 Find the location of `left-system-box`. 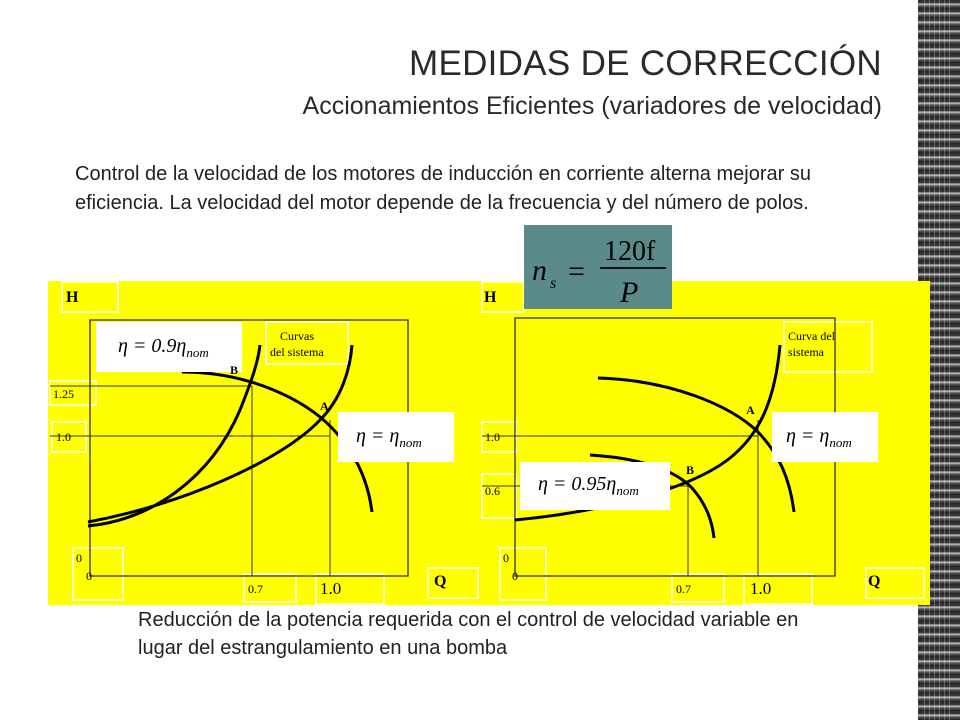

left-system-box is located at coordinates (307, 343).